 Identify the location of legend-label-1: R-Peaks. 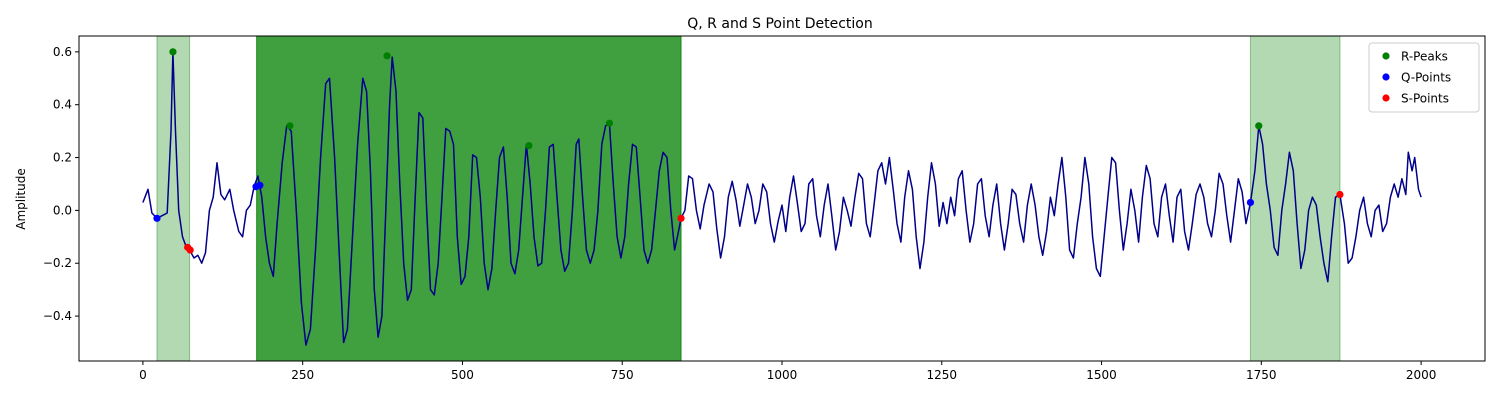
(1424, 57).